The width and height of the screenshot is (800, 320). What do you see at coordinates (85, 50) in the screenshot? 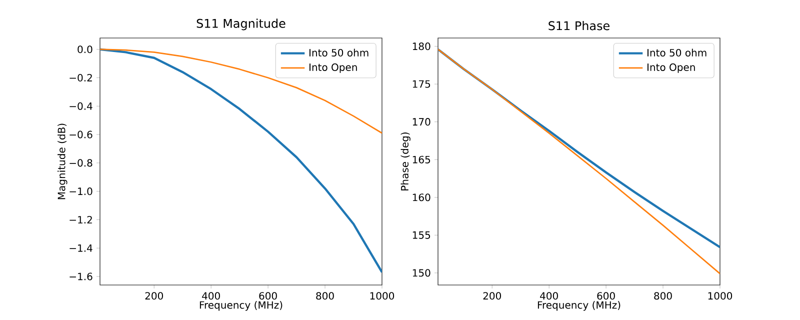
I see `y-tick-label: 0.0` at bounding box center [85, 50].